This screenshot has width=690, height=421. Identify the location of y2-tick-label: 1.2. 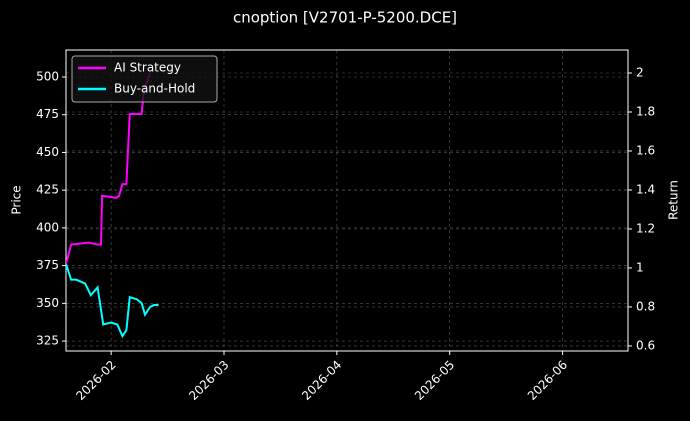
(645, 228).